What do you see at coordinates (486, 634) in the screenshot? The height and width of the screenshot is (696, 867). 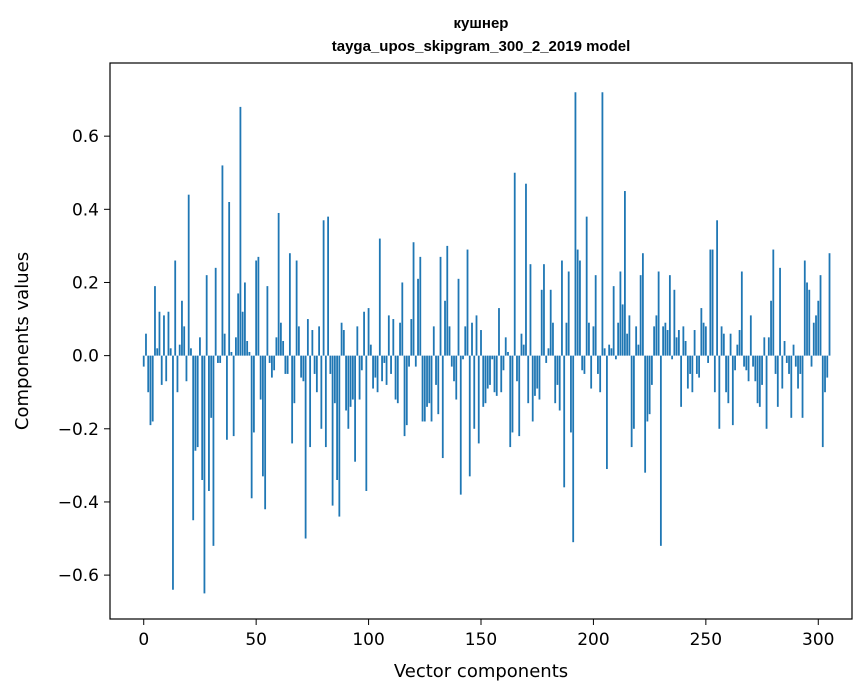 I see `x-axis-ticks: 0 50 100 150 200 250 300` at bounding box center [486, 634].